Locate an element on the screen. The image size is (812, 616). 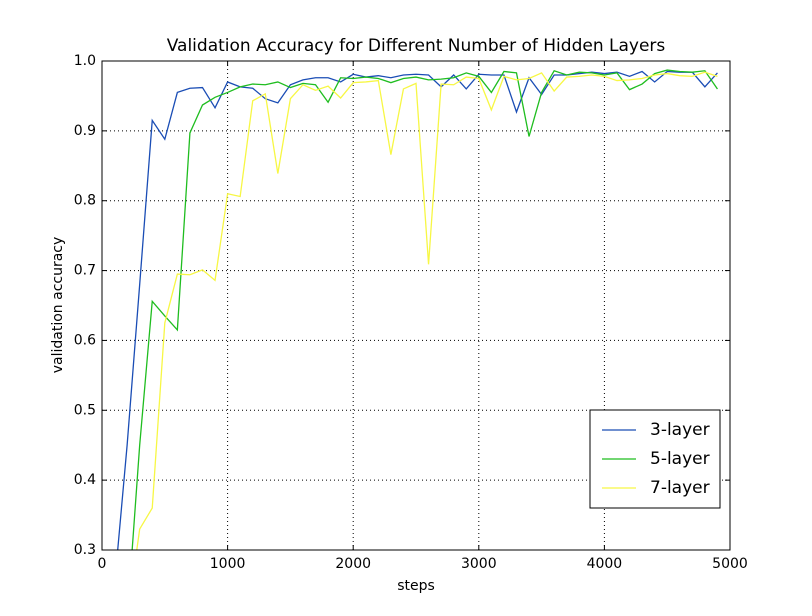
legend-label: 3-layer is located at coordinates (680, 430).